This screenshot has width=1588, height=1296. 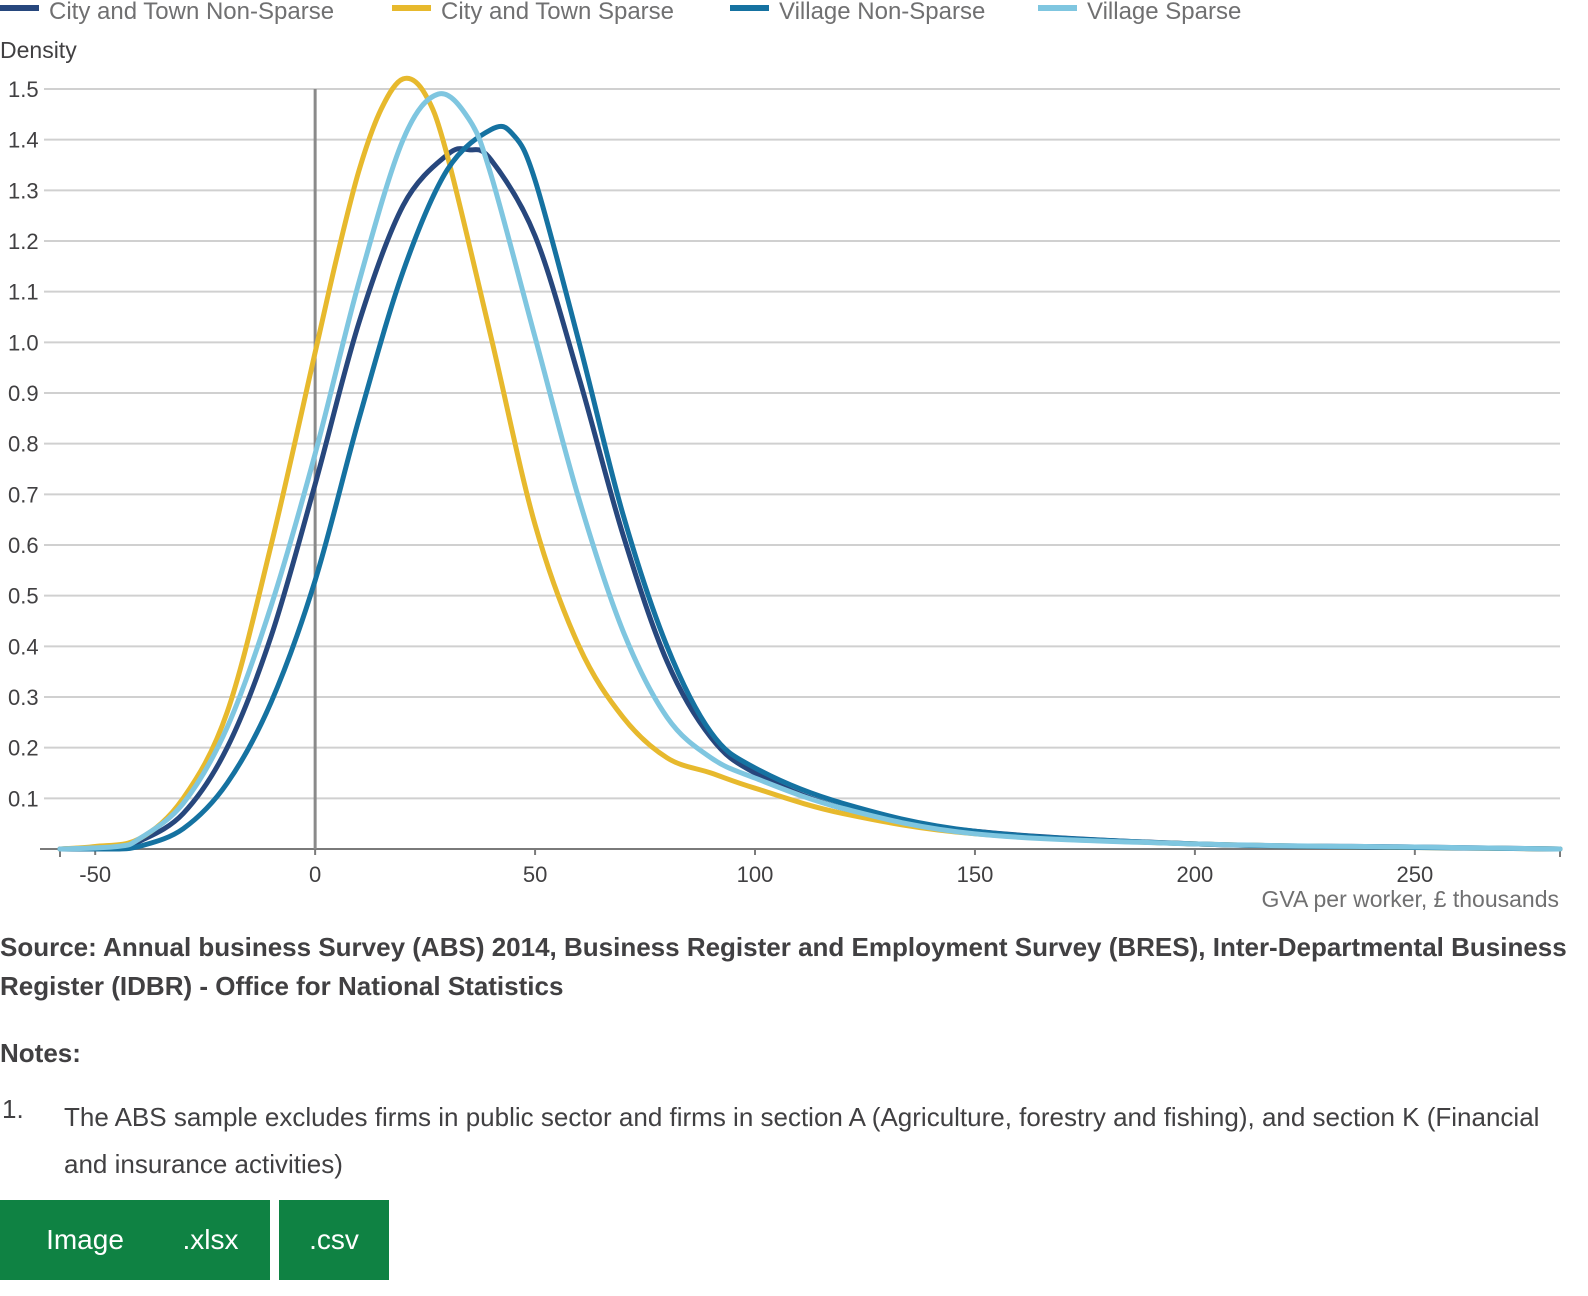 What do you see at coordinates (23, 393) in the screenshot?
I see `y-tick-label: 0.9` at bounding box center [23, 393].